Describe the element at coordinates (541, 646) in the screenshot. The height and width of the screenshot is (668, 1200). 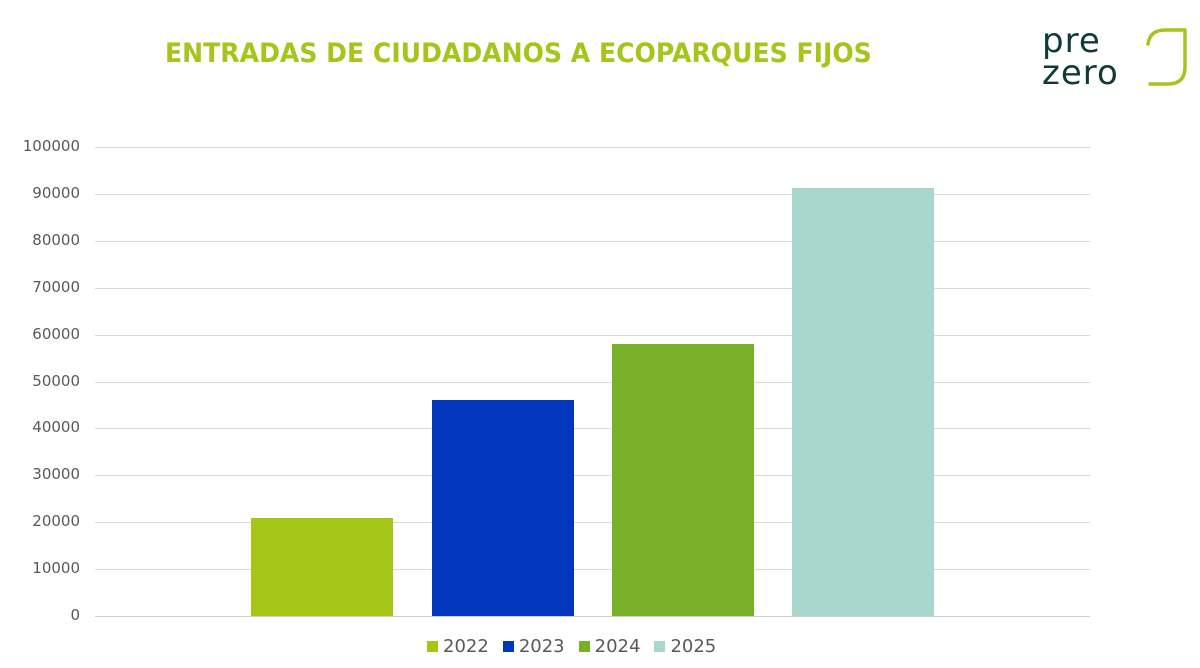
I see `legend-label: 2023` at that location.